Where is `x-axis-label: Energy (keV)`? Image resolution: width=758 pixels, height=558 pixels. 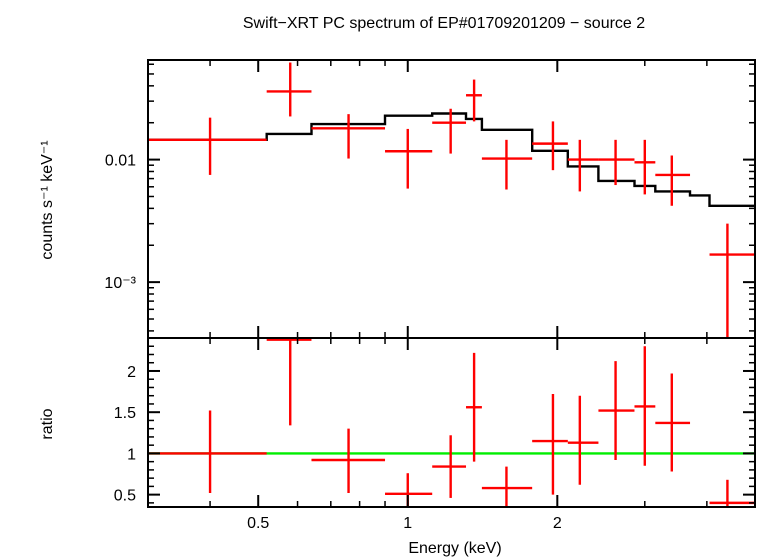 x-axis-label: Energy (keV) is located at coordinates (454, 548).